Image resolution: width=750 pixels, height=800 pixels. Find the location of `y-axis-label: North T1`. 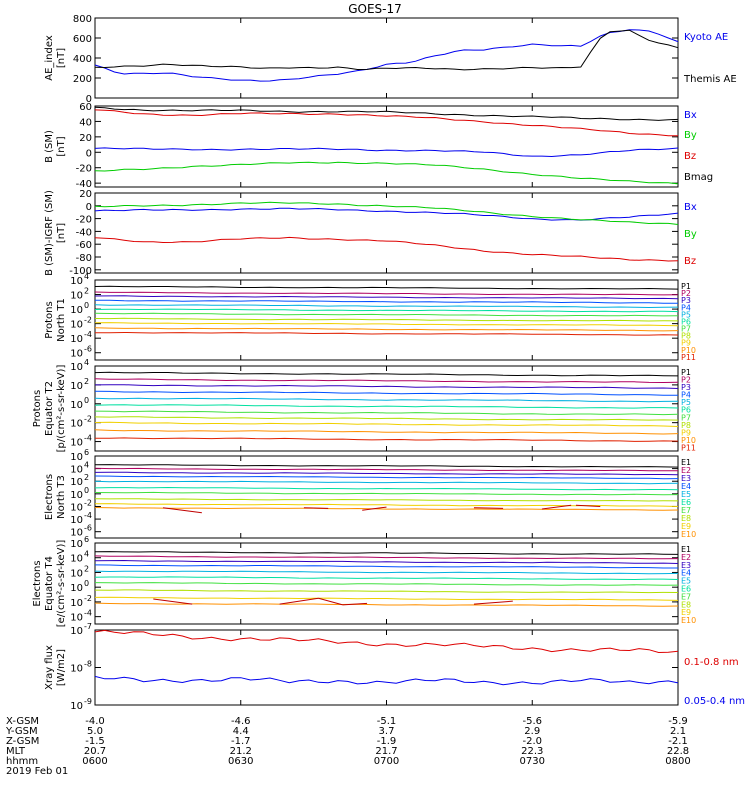

y-axis-label: North T1 is located at coordinates (61, 320).